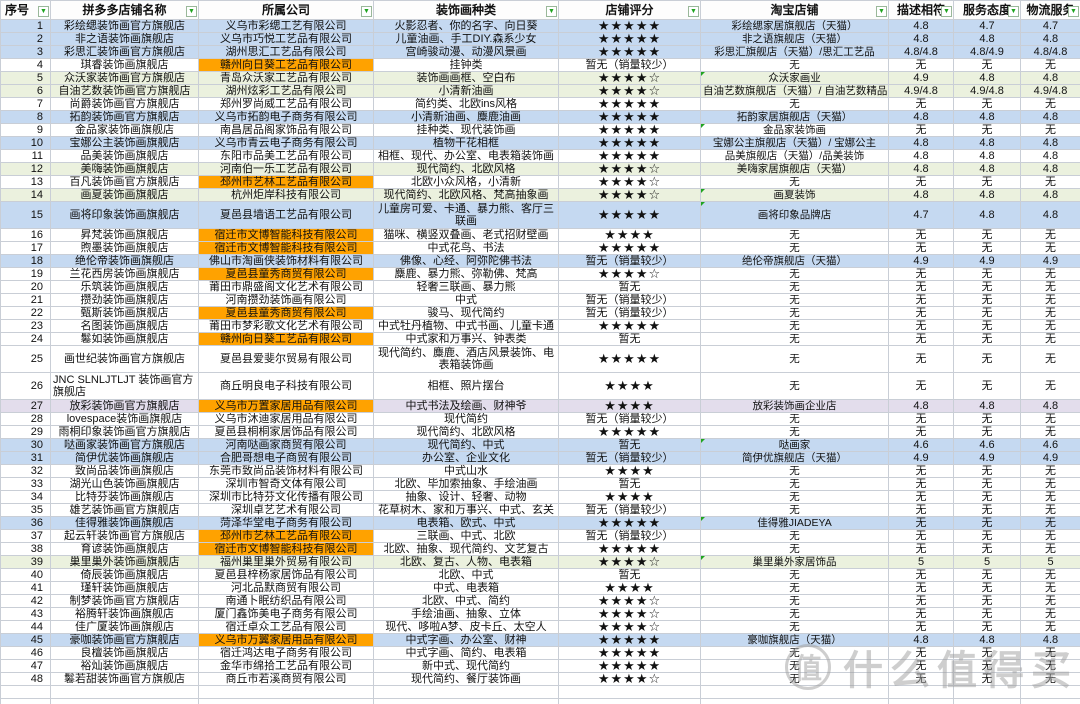  Describe the element at coordinates (286, 156) in the screenshot. I see `cell-company: 东阳市品美工艺品有限公司` at that location.